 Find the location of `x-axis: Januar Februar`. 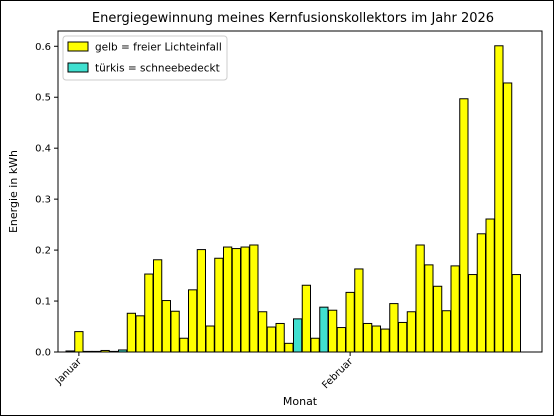

x-axis: Januar Februar is located at coordinates (204, 371).